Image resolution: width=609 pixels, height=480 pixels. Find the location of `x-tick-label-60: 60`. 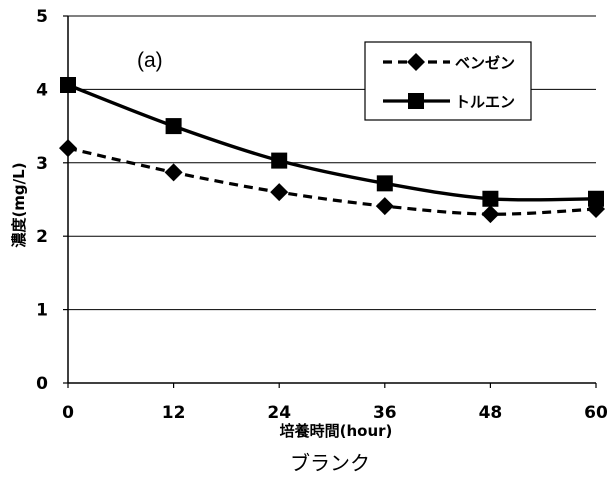

x-tick-label-60: 60 is located at coordinates (596, 413).